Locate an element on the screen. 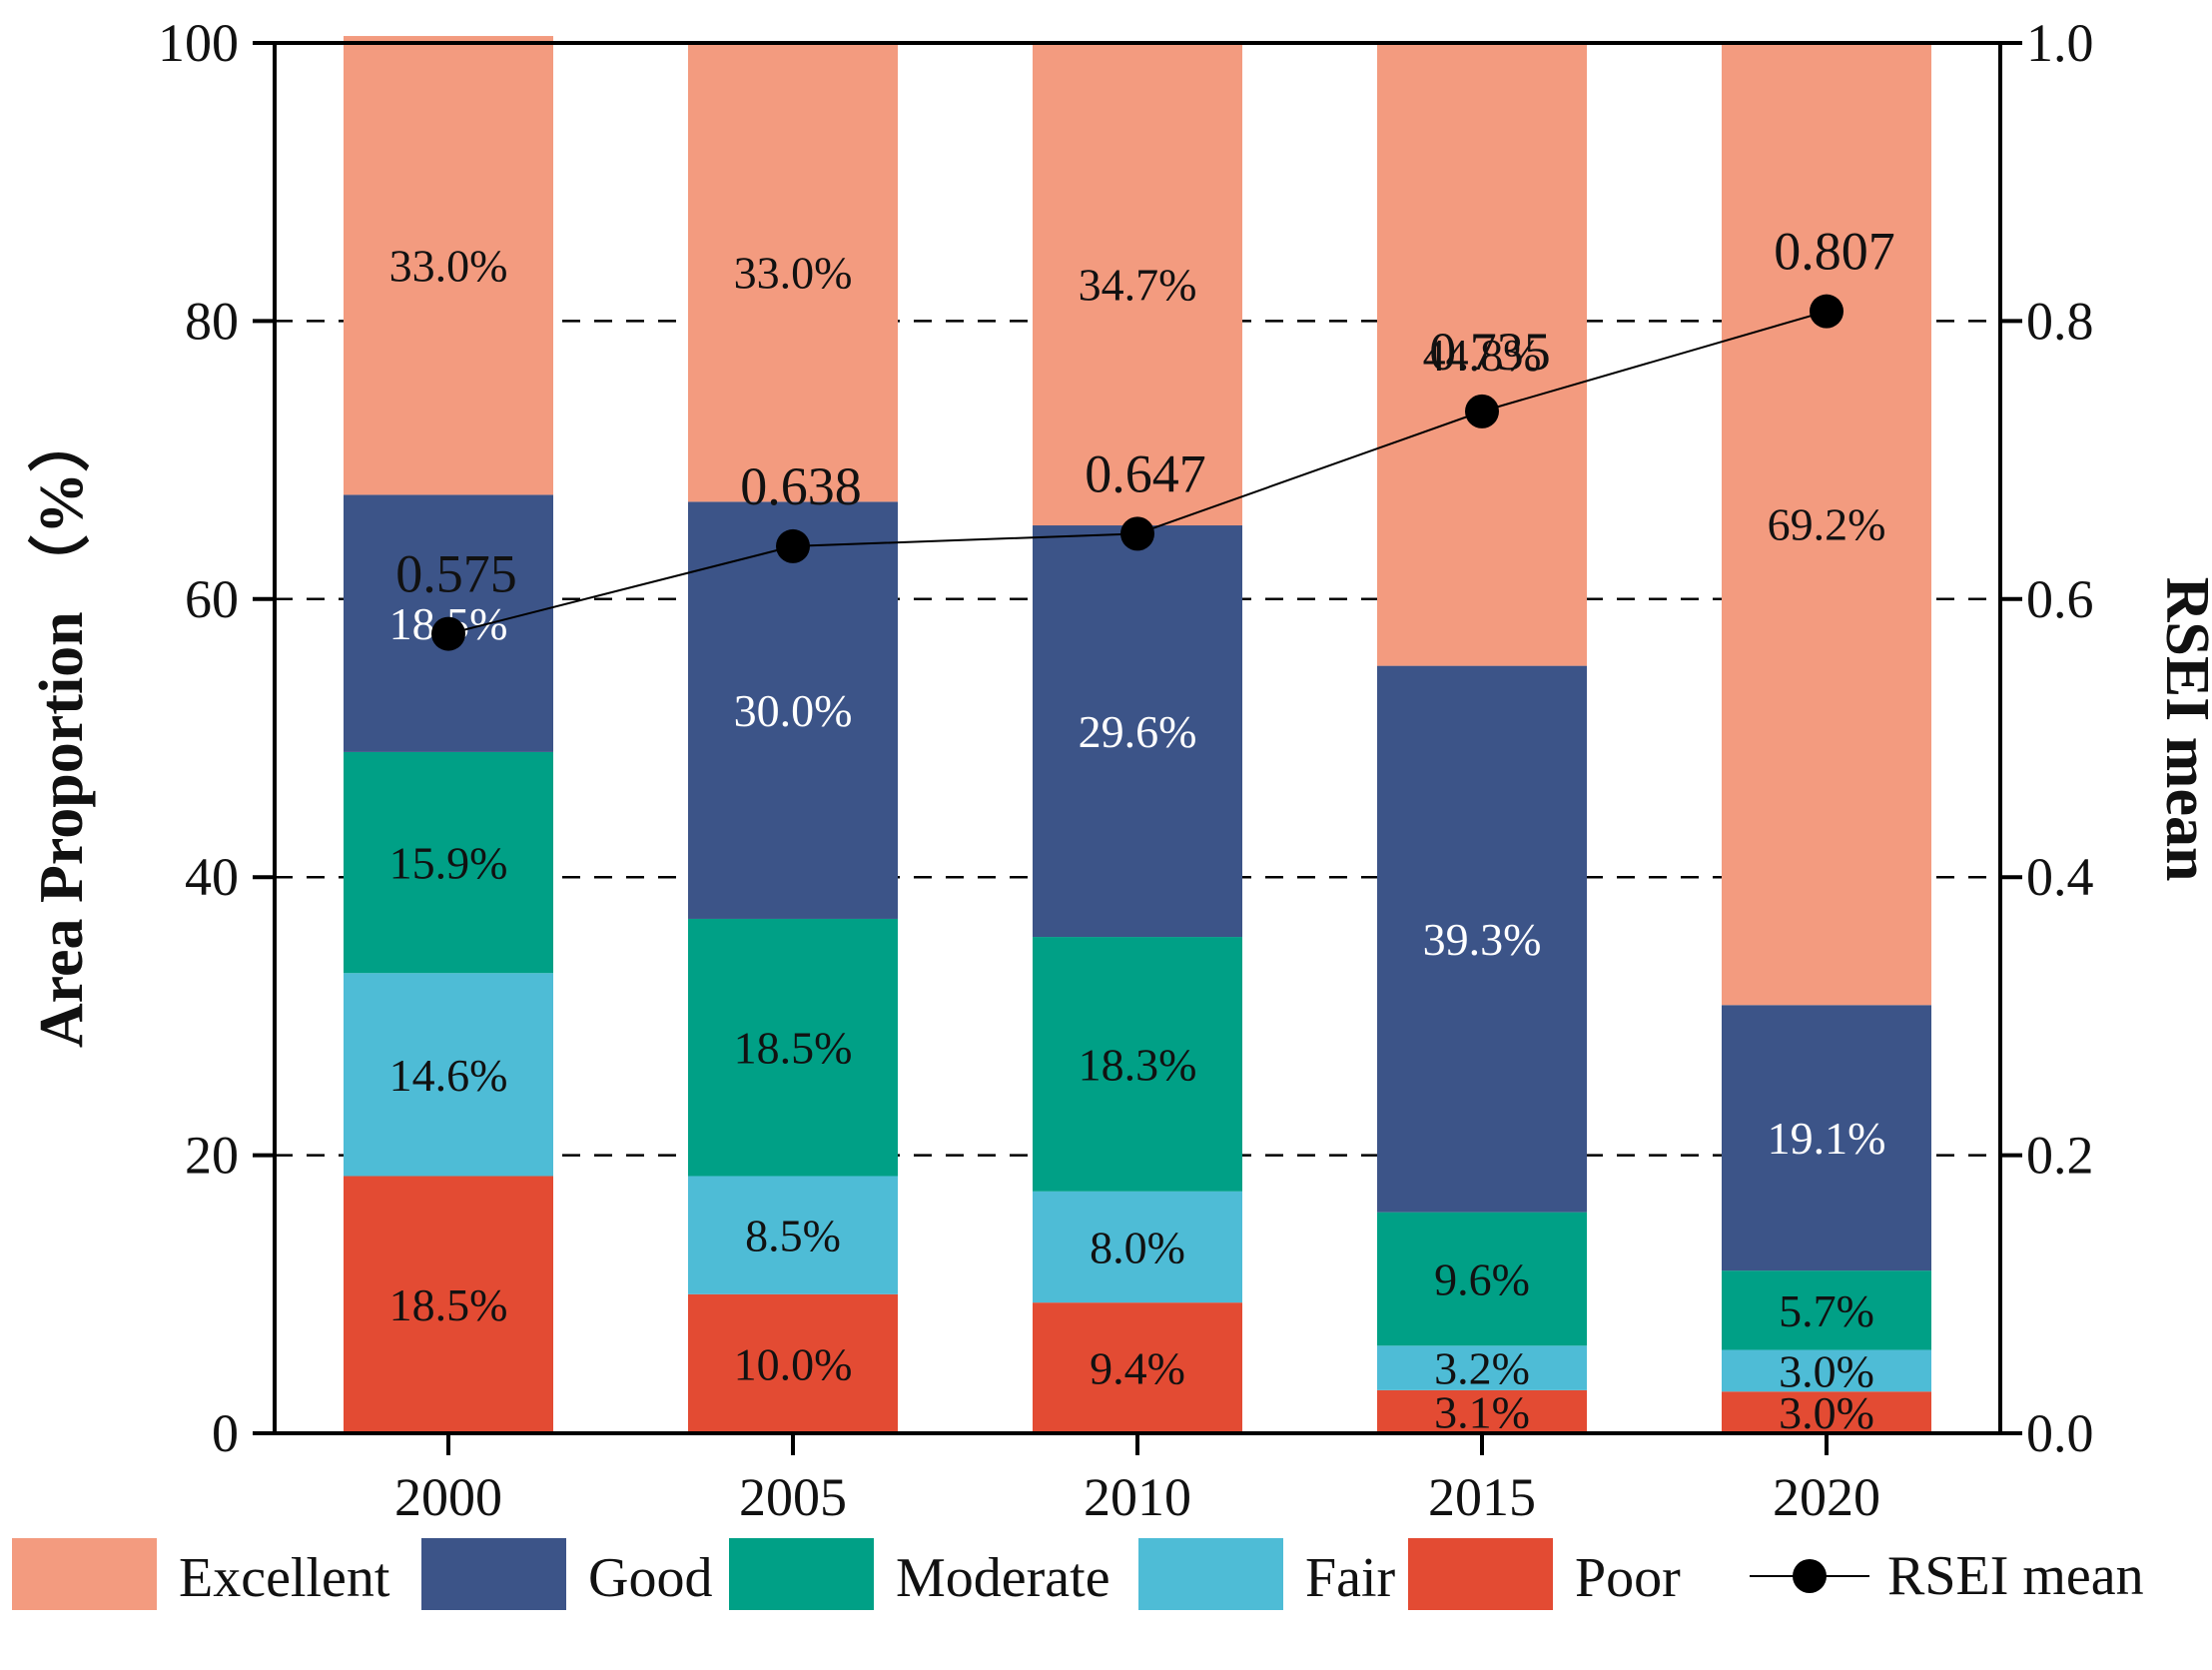 The image size is (2212, 1670). bar-segment-fair-2000 is located at coordinates (448, 1075).